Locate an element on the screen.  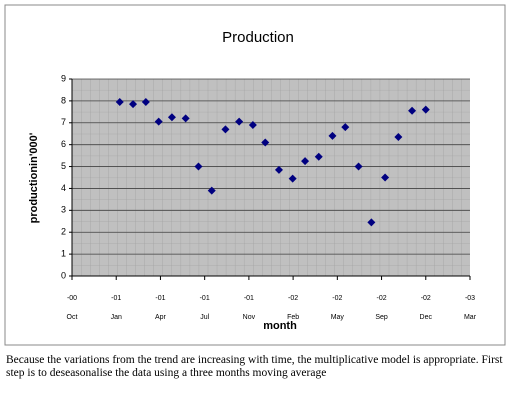
x-tick-month: Sep is located at coordinates (381, 317).